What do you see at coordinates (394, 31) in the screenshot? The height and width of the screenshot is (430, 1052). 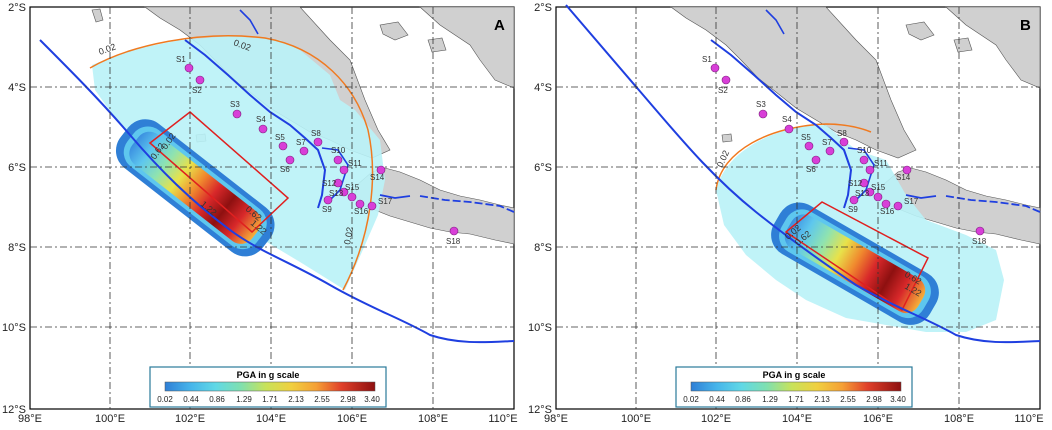 I see `bangka-island` at bounding box center [394, 31].